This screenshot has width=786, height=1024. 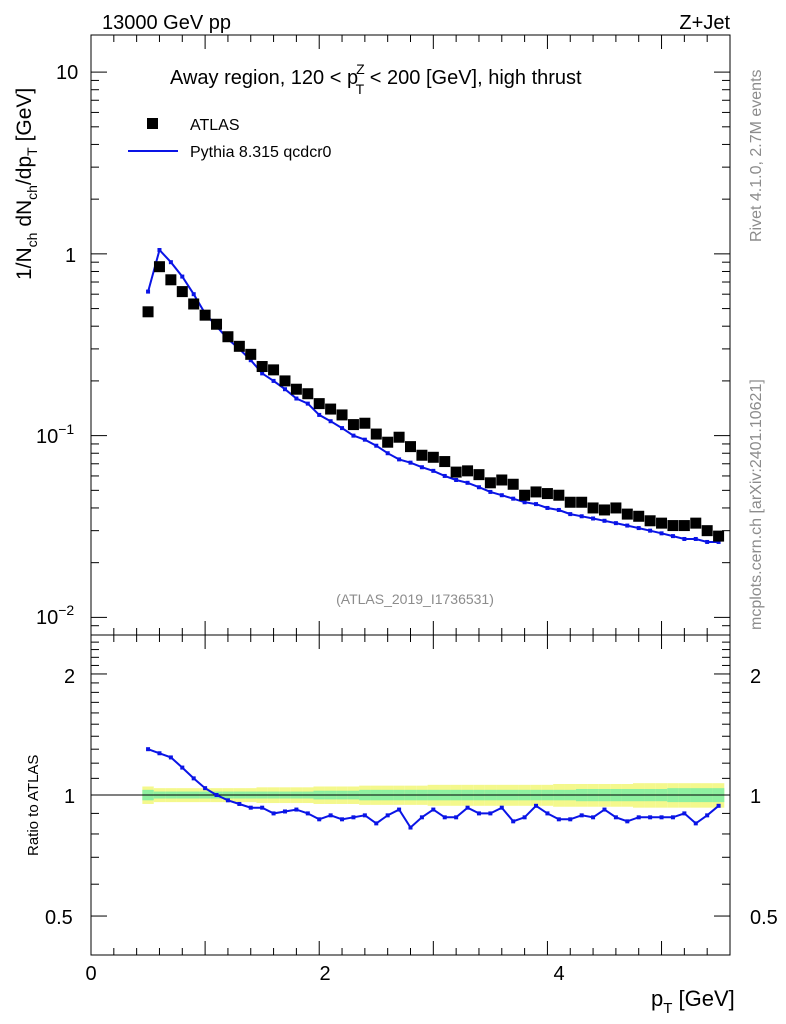 I want to click on legend-atlas-label: ATLAS, so click(x=215, y=125).